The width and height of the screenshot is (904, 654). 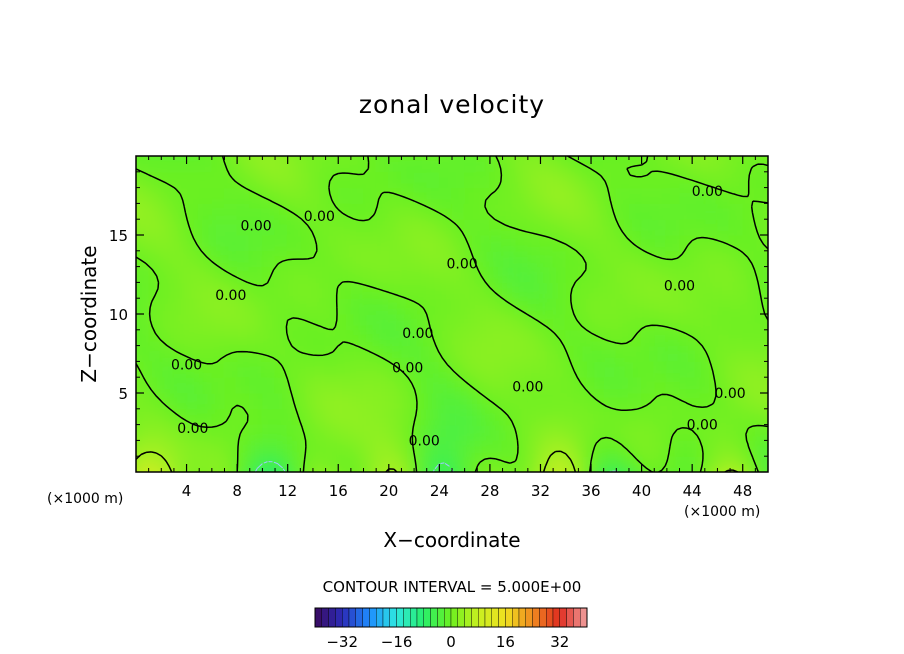 I want to click on x-axis-unit-right: (×1000 m), so click(x=722, y=512).